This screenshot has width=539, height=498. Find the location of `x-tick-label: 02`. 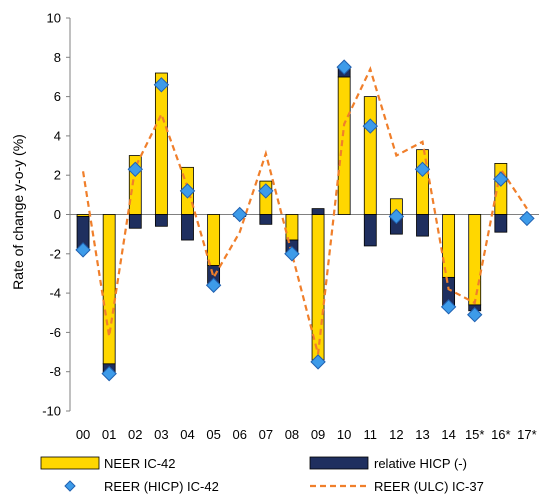

x-tick-label: 02 is located at coordinates (135, 434).